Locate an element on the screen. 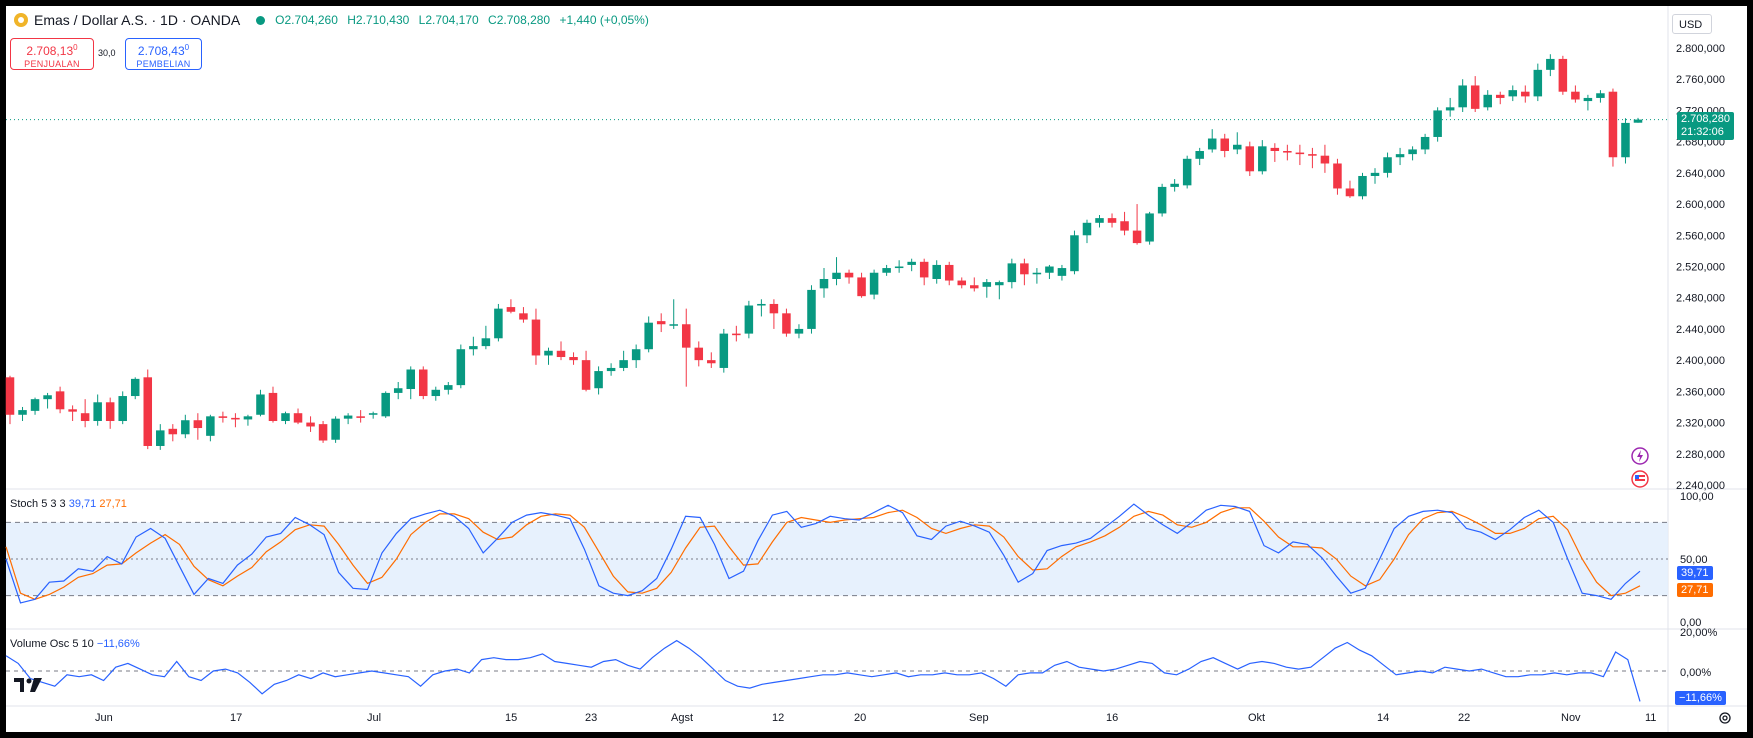 This screenshot has width=1753, height=738. gold-symbol-icon is located at coordinates (21, 20).